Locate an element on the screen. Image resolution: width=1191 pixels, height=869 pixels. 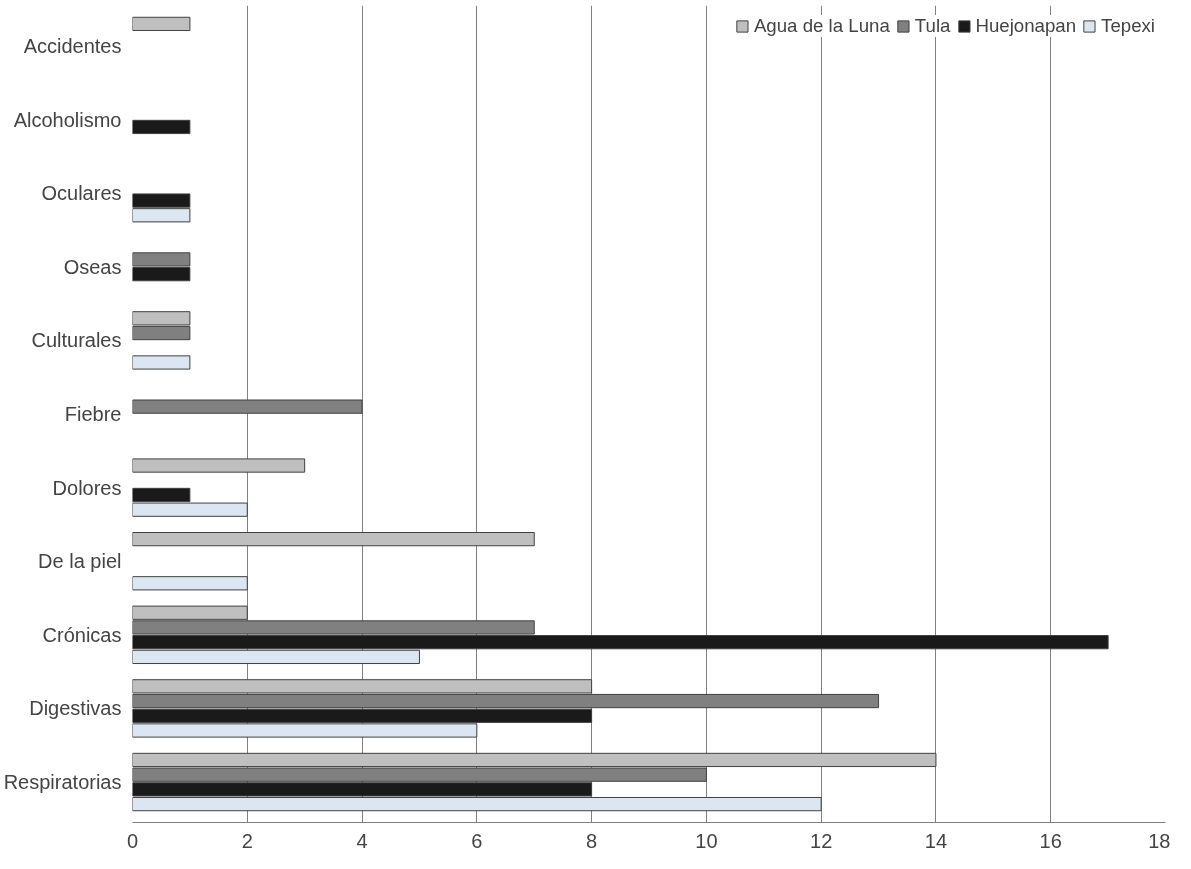
x-tick-label: 8 is located at coordinates (592, 840).